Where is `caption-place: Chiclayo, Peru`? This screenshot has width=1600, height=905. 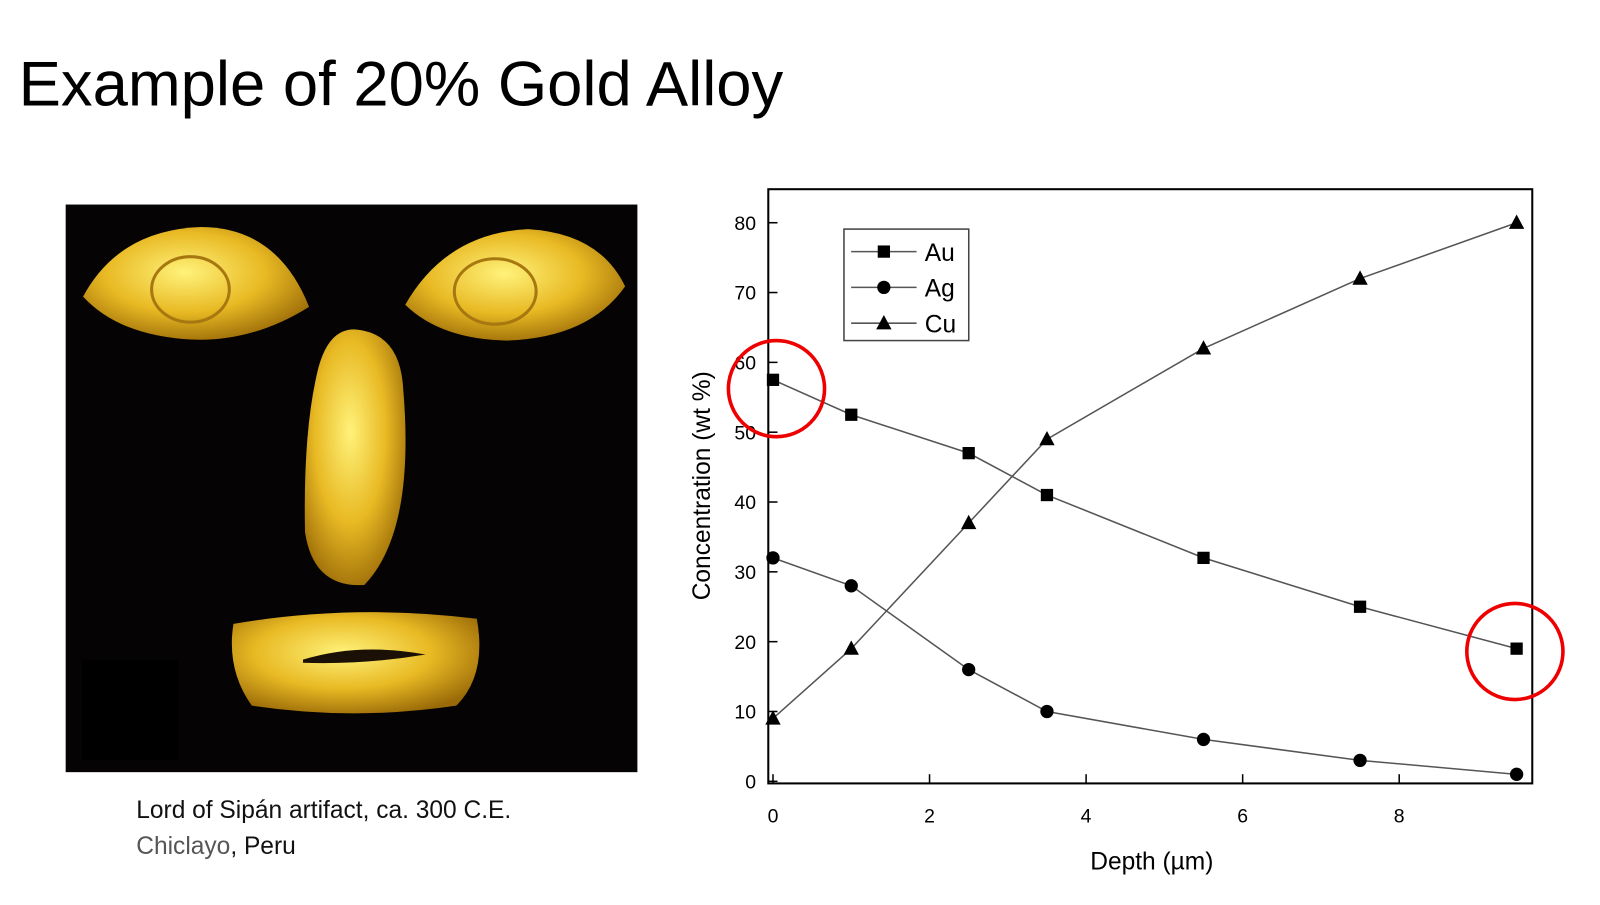 caption-place: Chiclayo, Peru is located at coordinates (216, 846).